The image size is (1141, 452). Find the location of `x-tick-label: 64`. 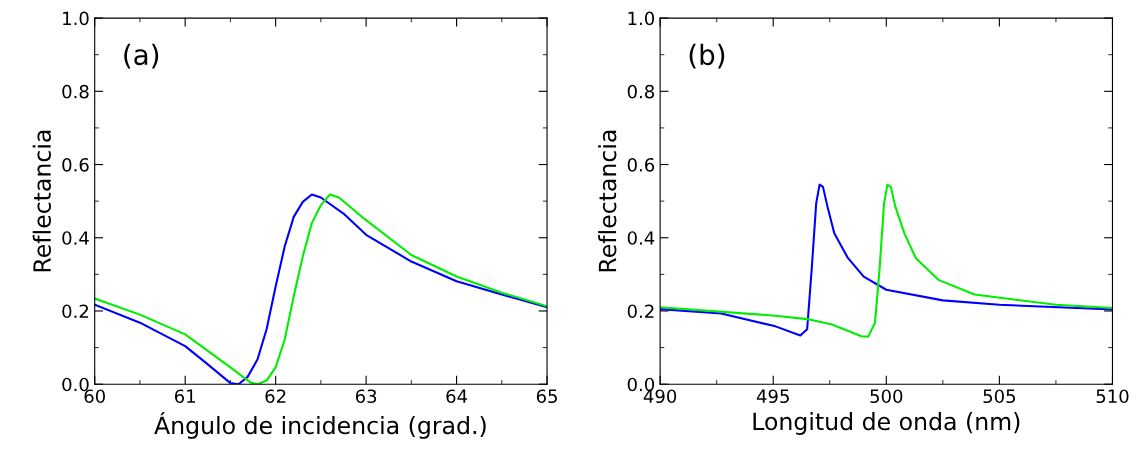

x-tick-label: 64 is located at coordinates (457, 396).